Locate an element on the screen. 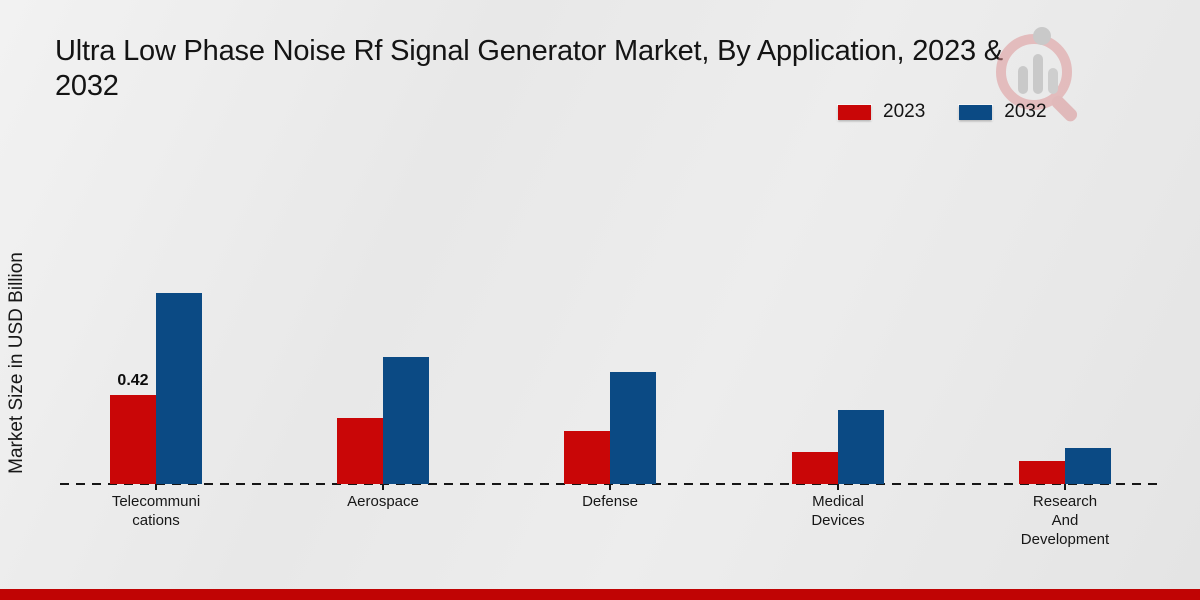  legend-item-2023: 2023 is located at coordinates (881, 112).